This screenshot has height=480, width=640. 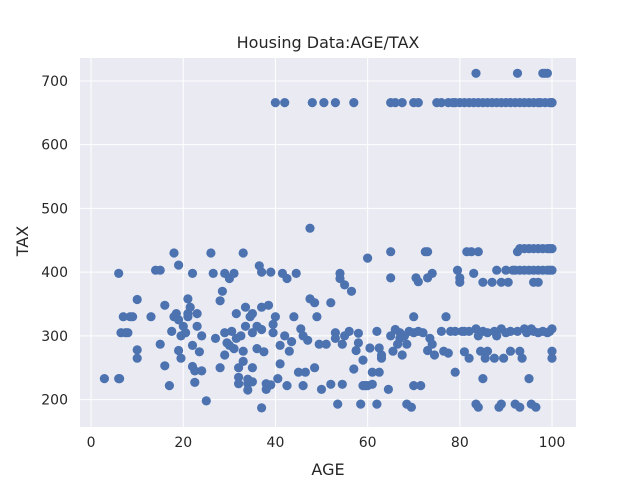 I want to click on x-tick-label: 80, so click(x=460, y=443).